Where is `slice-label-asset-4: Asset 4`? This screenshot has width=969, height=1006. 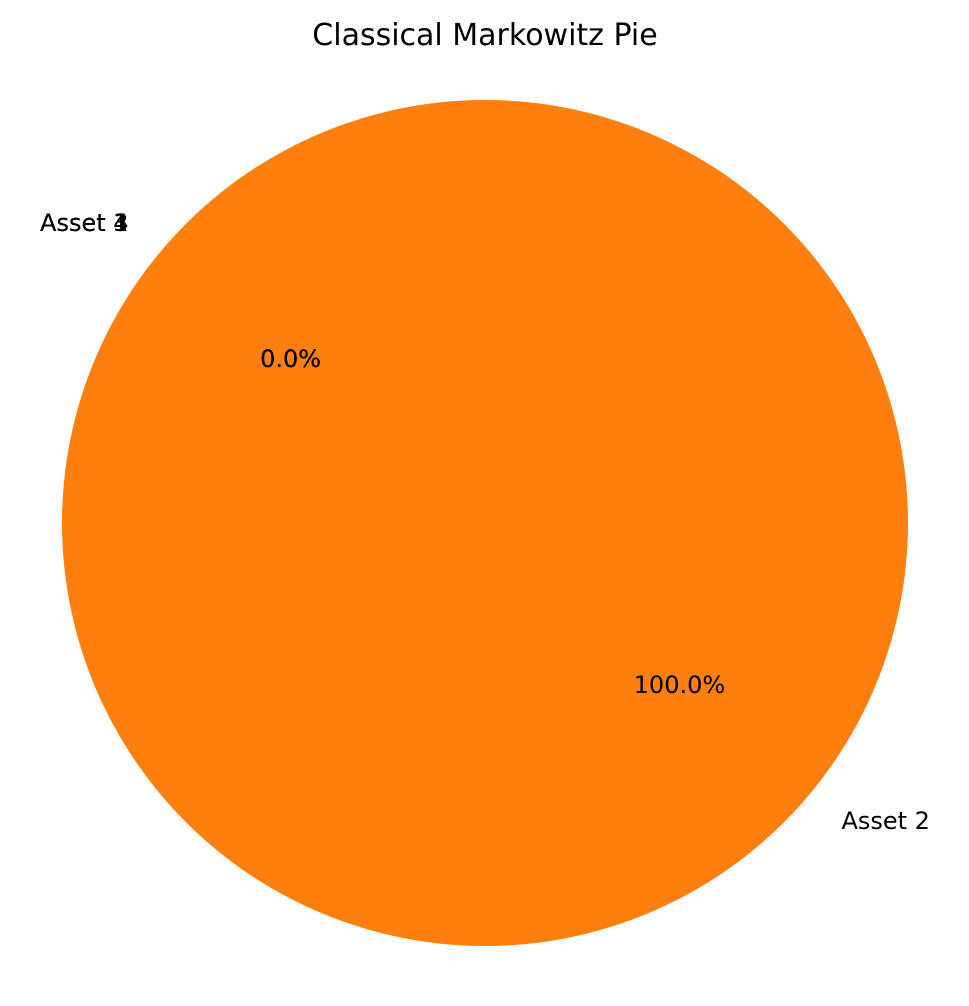 slice-label-asset-4: Asset 4 is located at coordinates (84, 223).